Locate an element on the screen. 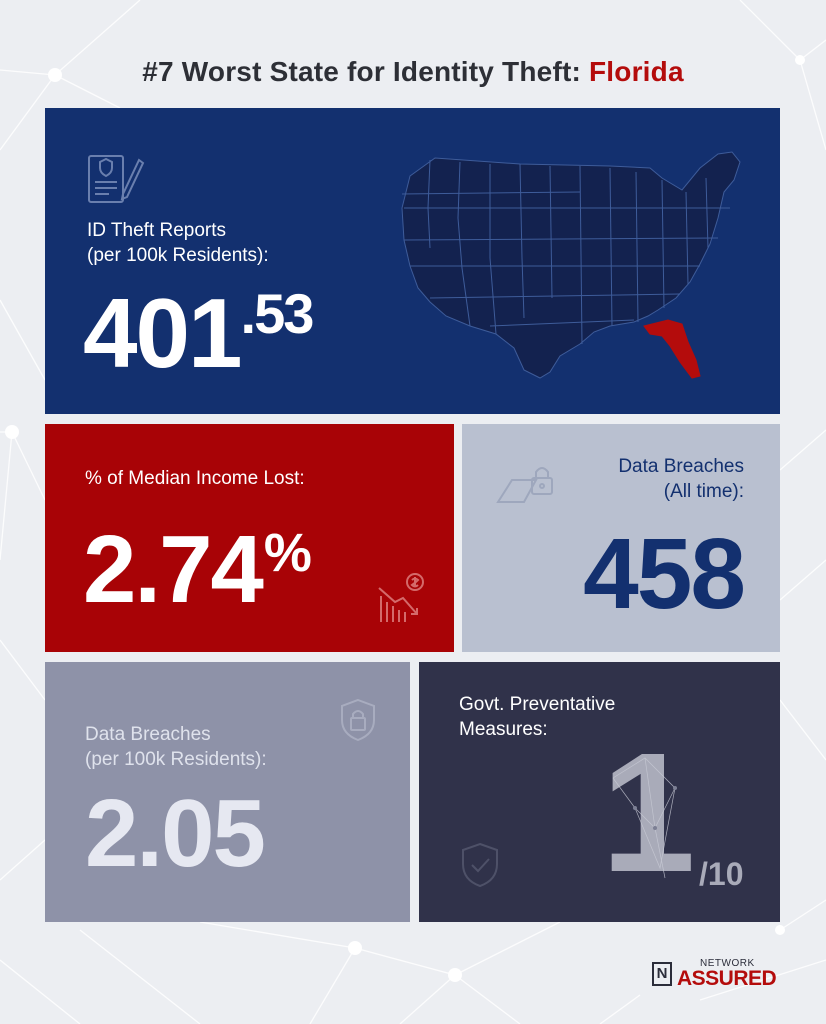  breaches-per-100k-label: Data Breaches (per 100k Residents): is located at coordinates (176, 747).